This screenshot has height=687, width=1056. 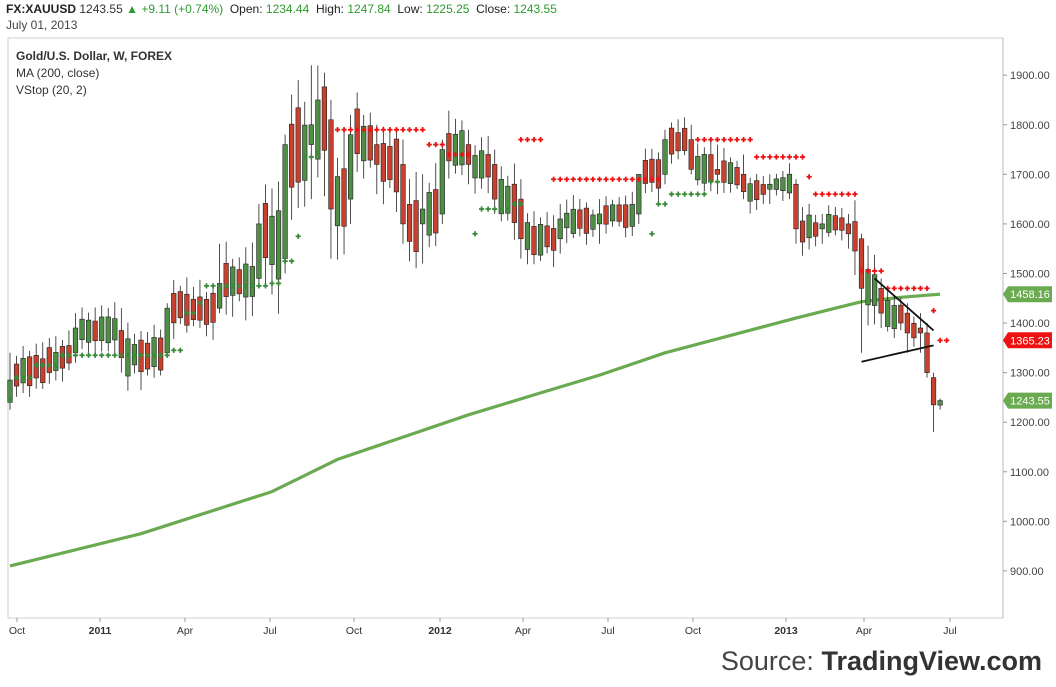 What do you see at coordinates (132, 9) in the screenshot?
I see `up-arrow-icon: ▲` at bounding box center [132, 9].